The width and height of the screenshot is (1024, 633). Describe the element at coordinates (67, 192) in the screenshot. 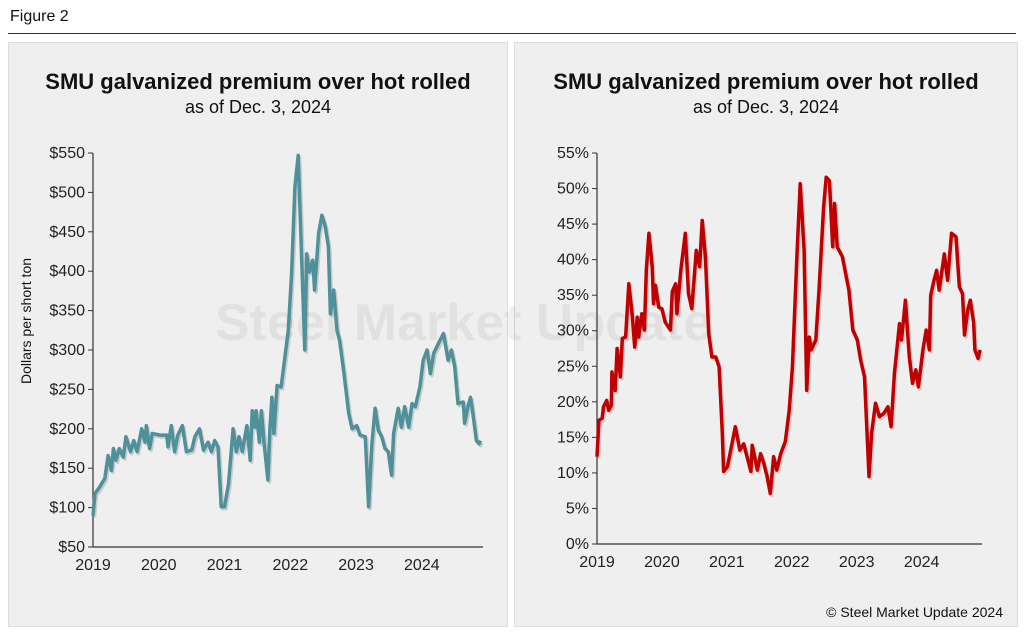

I see `y-tick-label: $500` at that location.